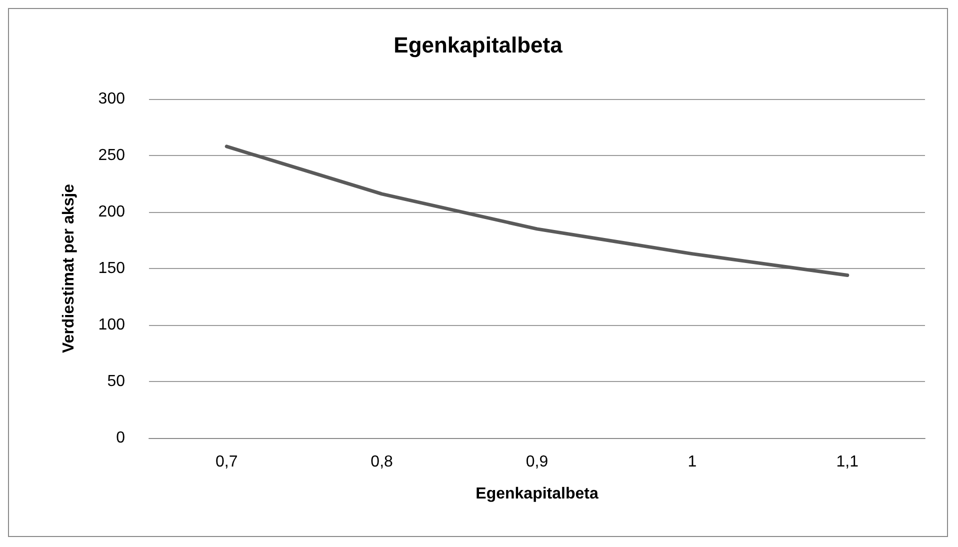 The width and height of the screenshot is (958, 547). Describe the element at coordinates (112, 155) in the screenshot. I see `y-tick-label: 250` at that location.